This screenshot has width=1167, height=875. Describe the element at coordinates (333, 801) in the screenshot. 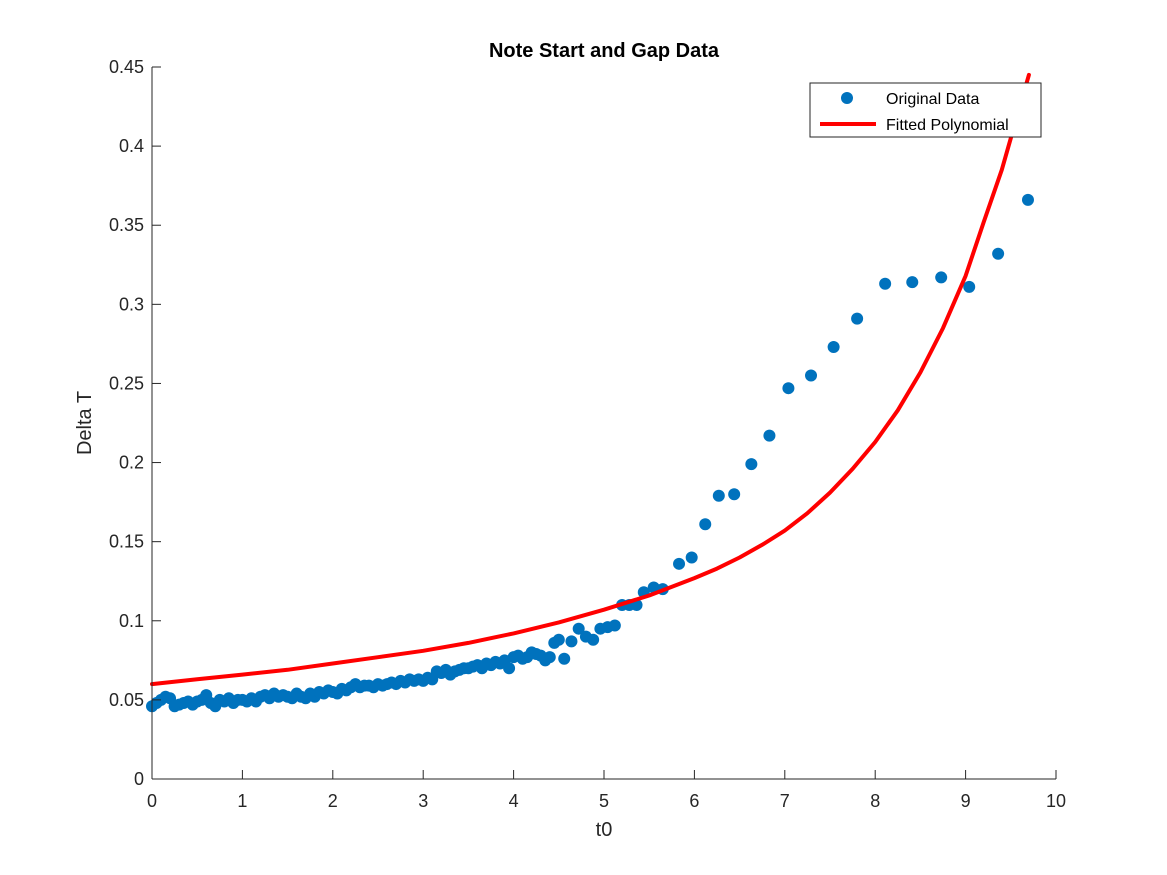

I see `x-tick-label: 2` at that location.